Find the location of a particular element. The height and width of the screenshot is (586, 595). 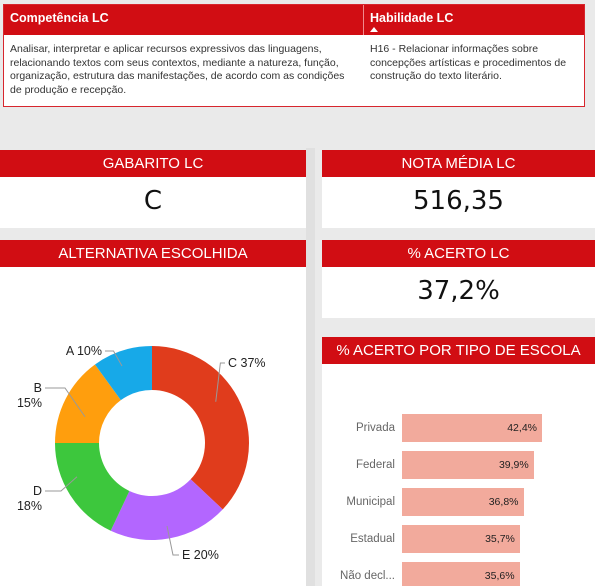

bar-municipal: 36,8% is located at coordinates (463, 502).